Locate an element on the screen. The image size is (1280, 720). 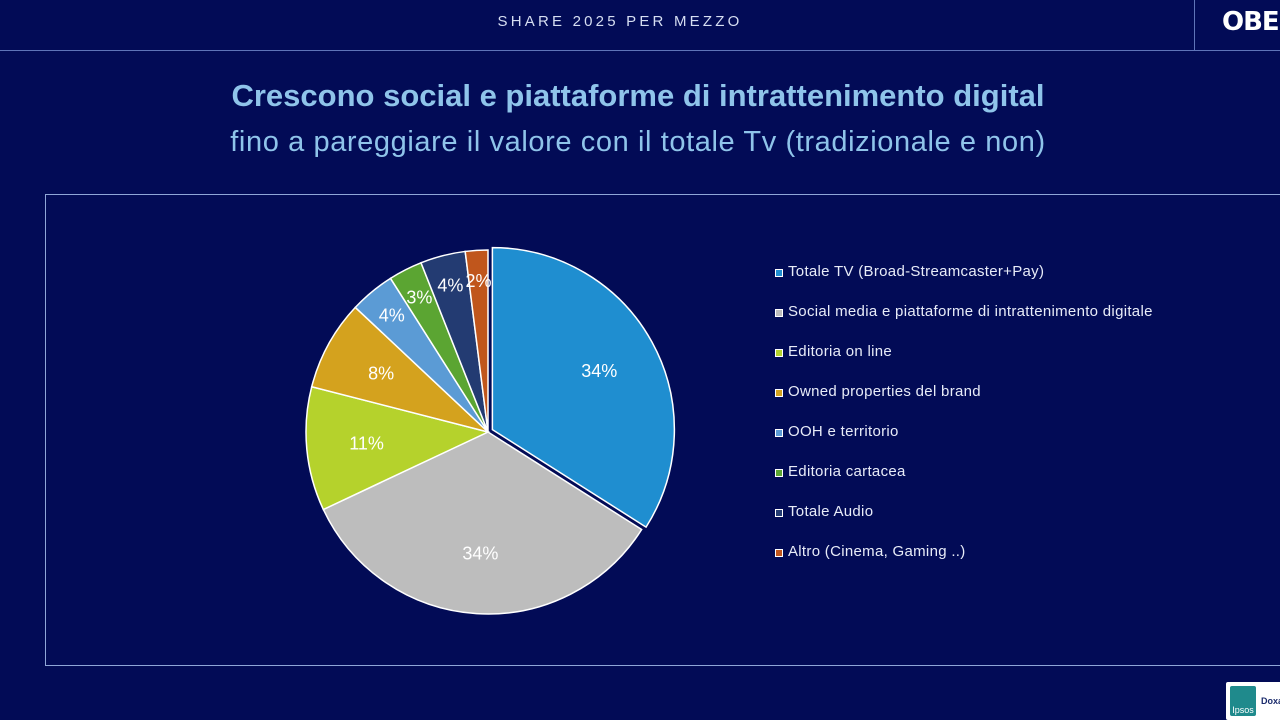
legend-label: Editoria on line is located at coordinates (840, 351).